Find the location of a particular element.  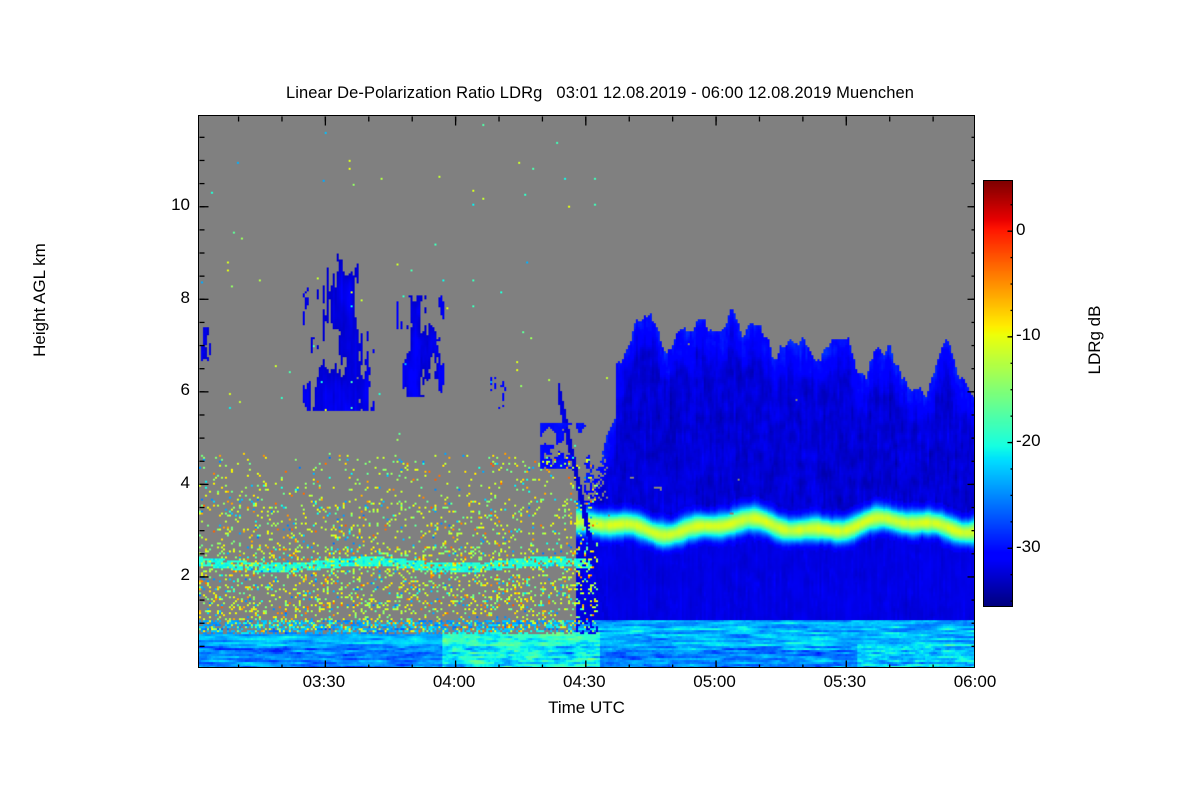

x-axis-title: Time UTC is located at coordinates (586, 707).